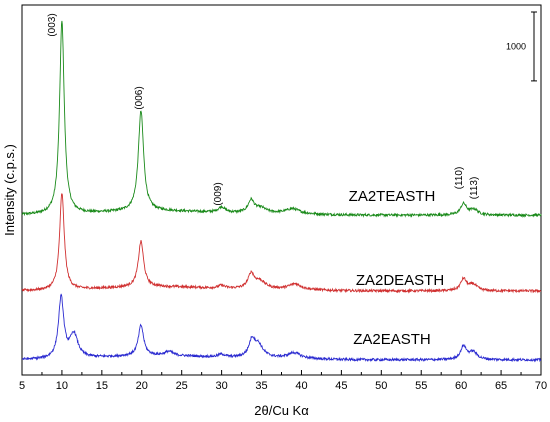 The image size is (550, 422). Describe the element at coordinates (392, 196) in the screenshot. I see `series-label: ZA2TEASTH` at that location.